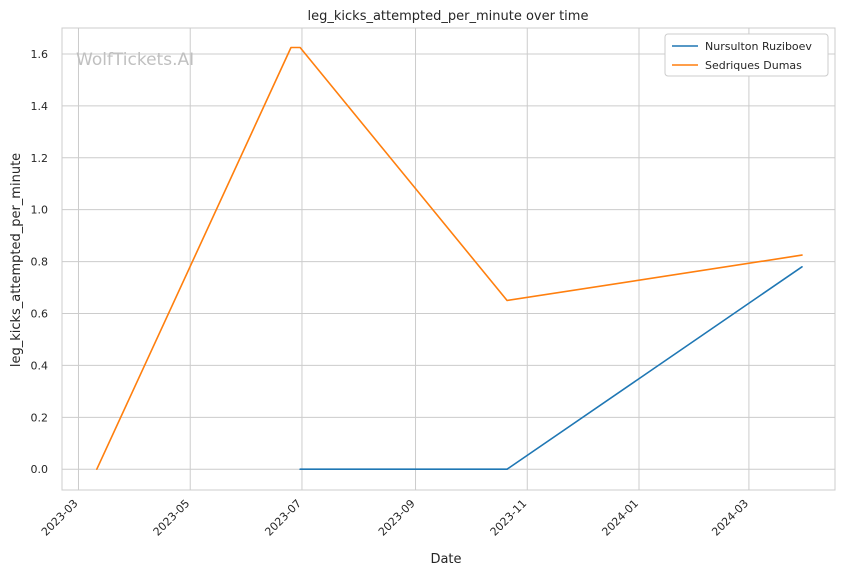 This screenshot has height=579, width=844. What do you see at coordinates (40, 365) in the screenshot?
I see `y-tick-label: 0.4` at bounding box center [40, 365].